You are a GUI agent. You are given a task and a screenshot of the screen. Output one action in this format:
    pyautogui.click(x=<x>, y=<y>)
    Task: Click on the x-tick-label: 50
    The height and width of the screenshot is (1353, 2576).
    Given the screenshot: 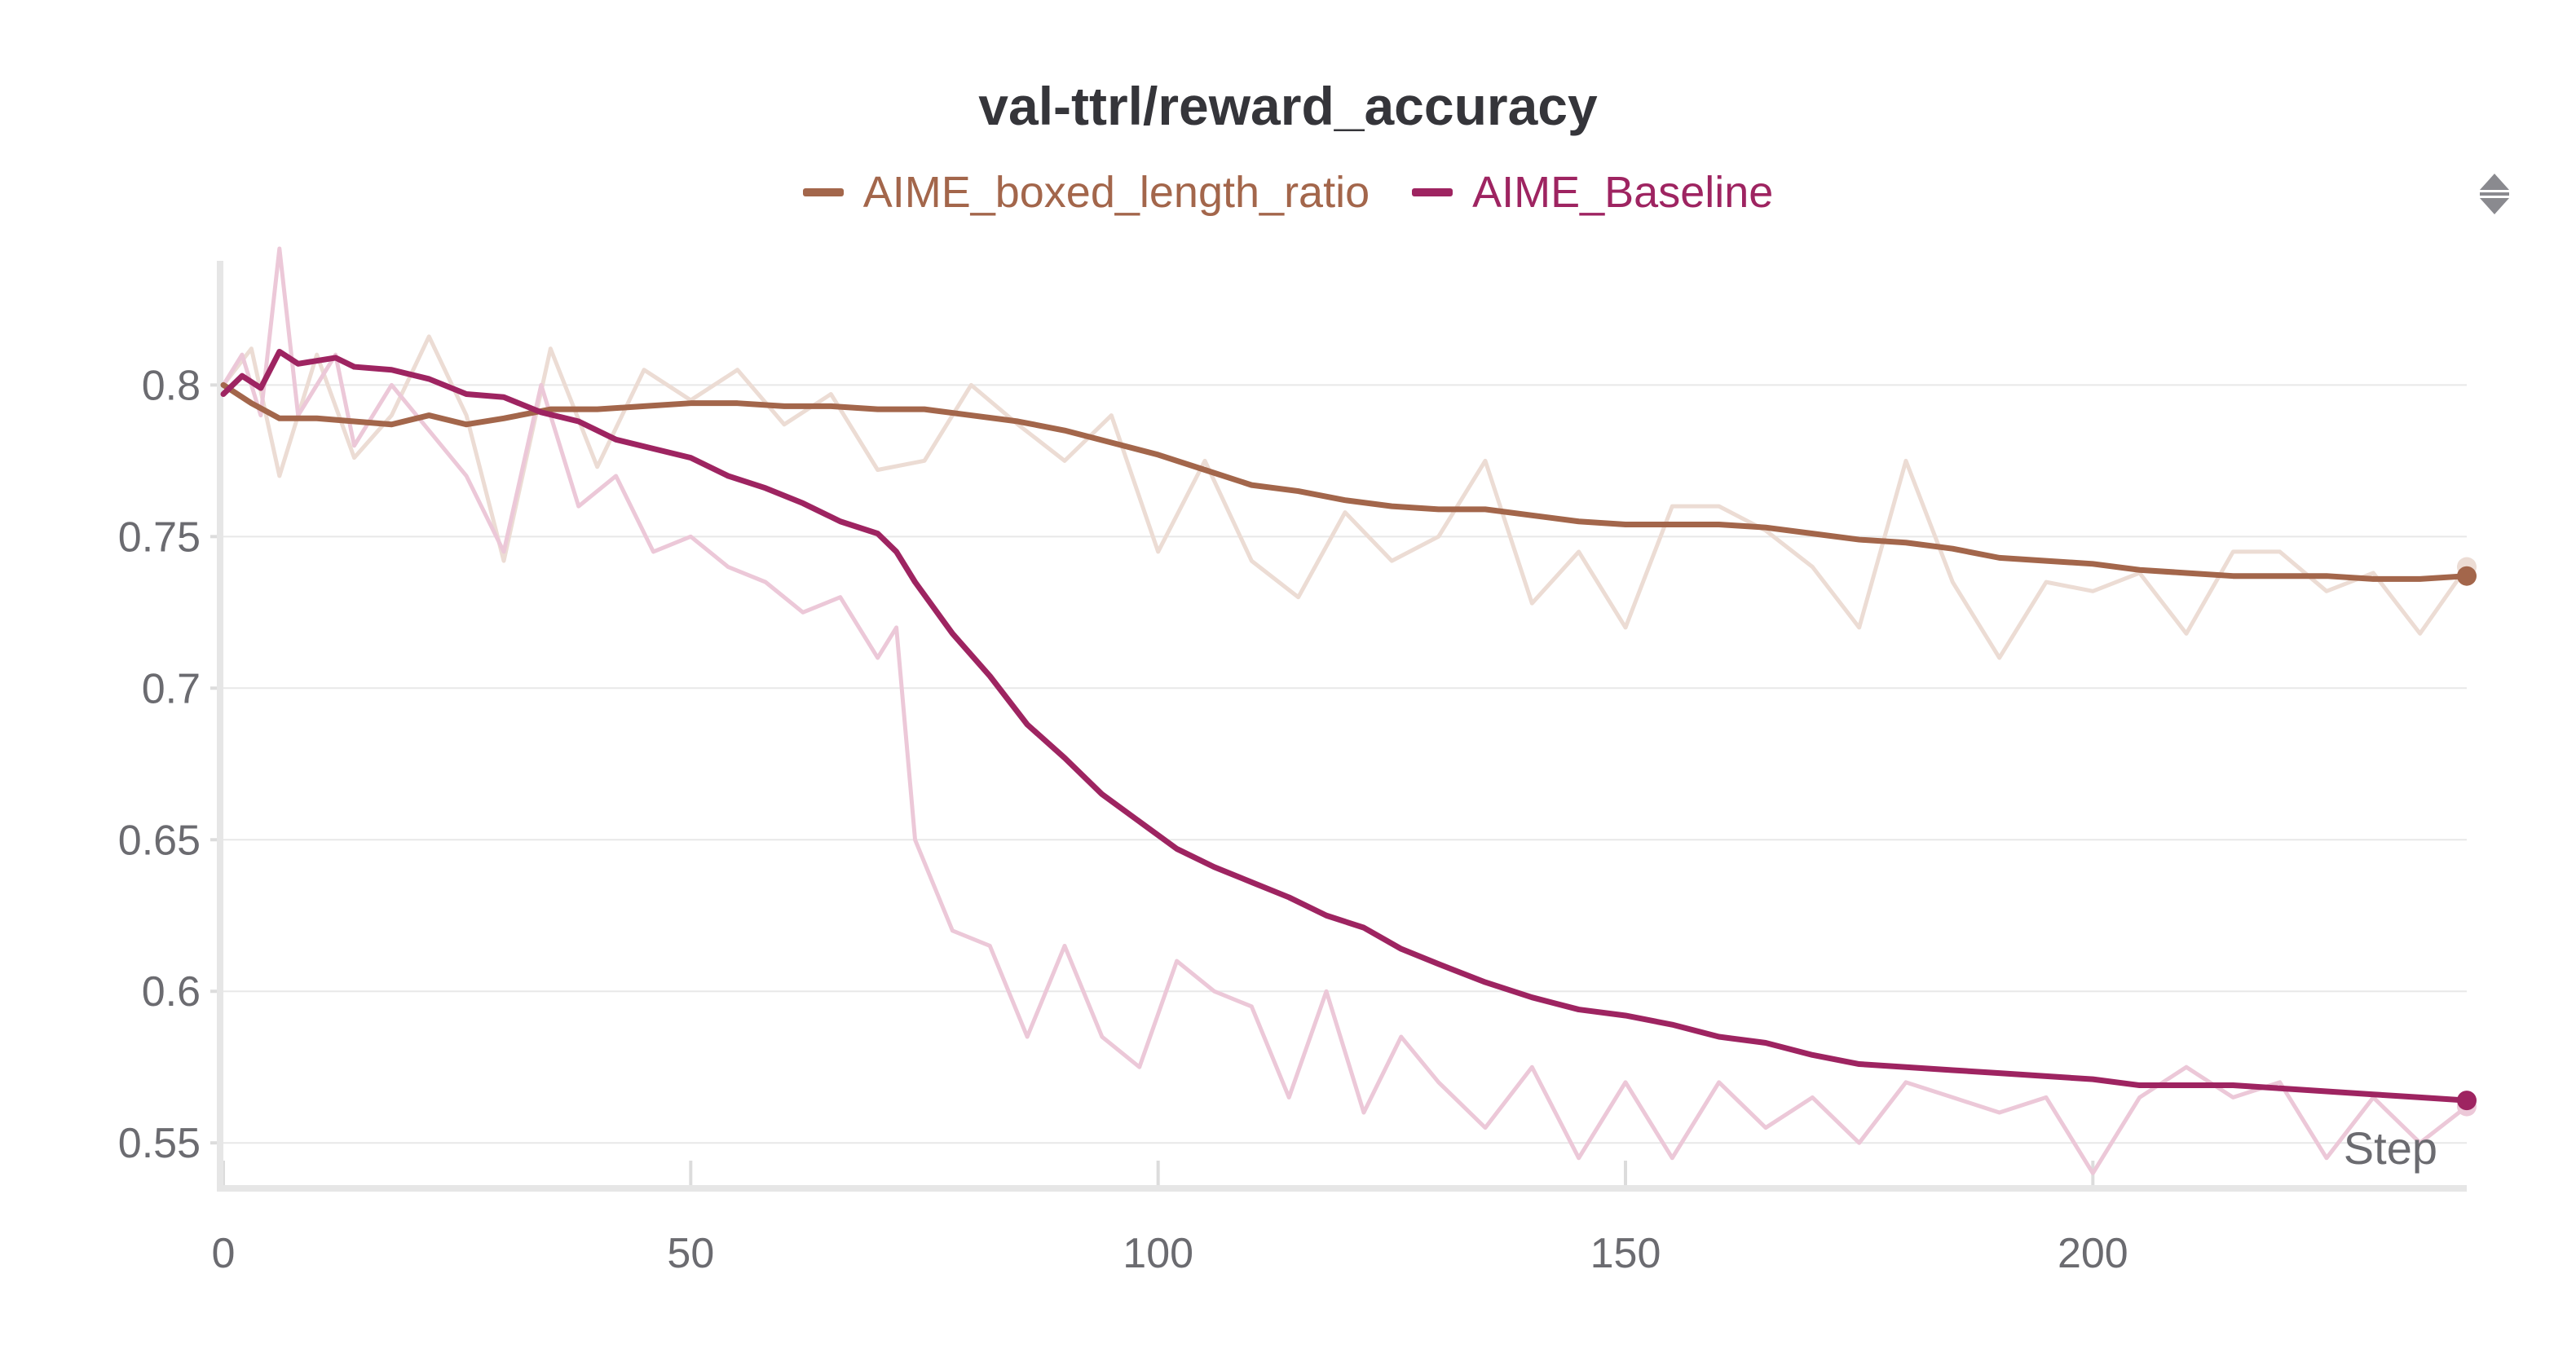 What is the action you would take?
    pyautogui.click(x=690, y=1253)
    